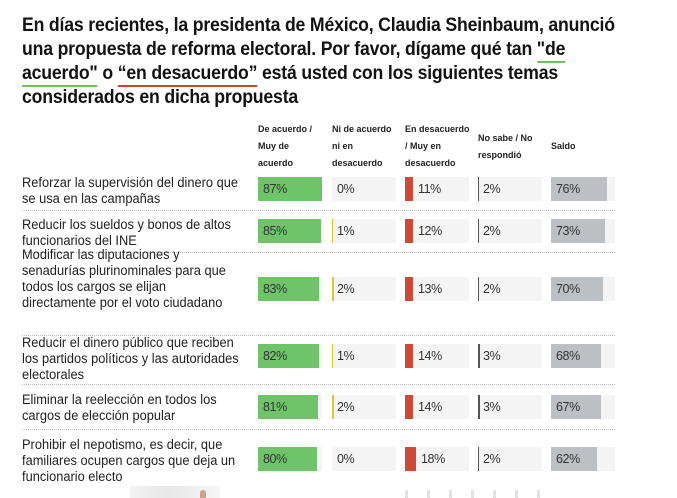 The height and width of the screenshot is (498, 677). Describe the element at coordinates (568, 459) in the screenshot. I see `value-label: 62%` at that location.